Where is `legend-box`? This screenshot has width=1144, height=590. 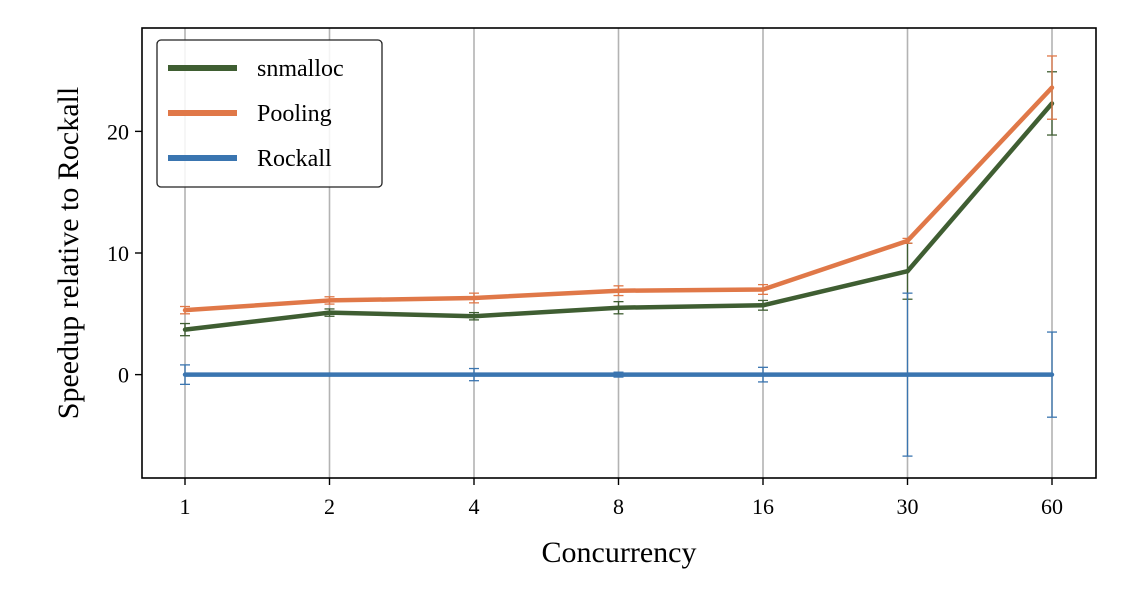 legend-box is located at coordinates (269, 113).